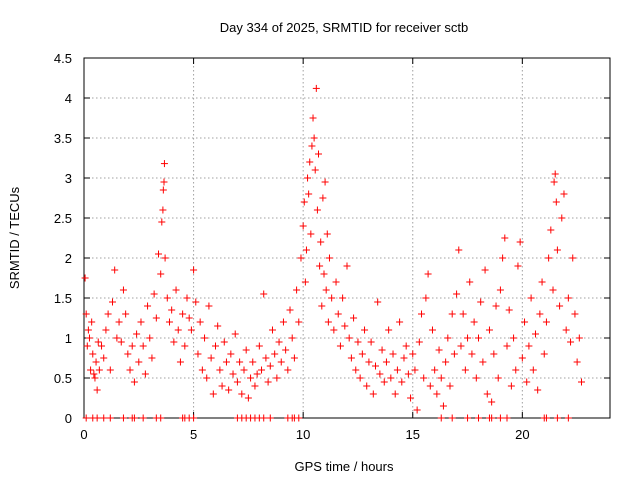  I want to click on y-tick-label: 3, so click(68, 178).